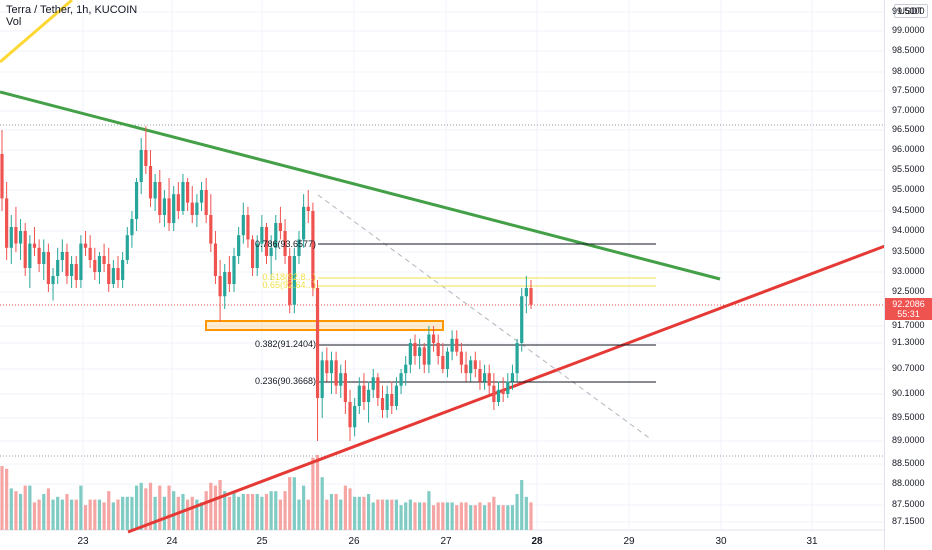 This screenshot has height=550, width=932. Describe the element at coordinates (908, 291) in the screenshot. I see `y-tick-label: 92.5000` at that location.